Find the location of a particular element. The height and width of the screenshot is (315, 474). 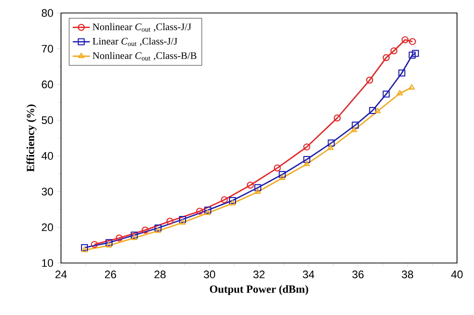

x-tick-label: 24 is located at coordinates (61, 274).